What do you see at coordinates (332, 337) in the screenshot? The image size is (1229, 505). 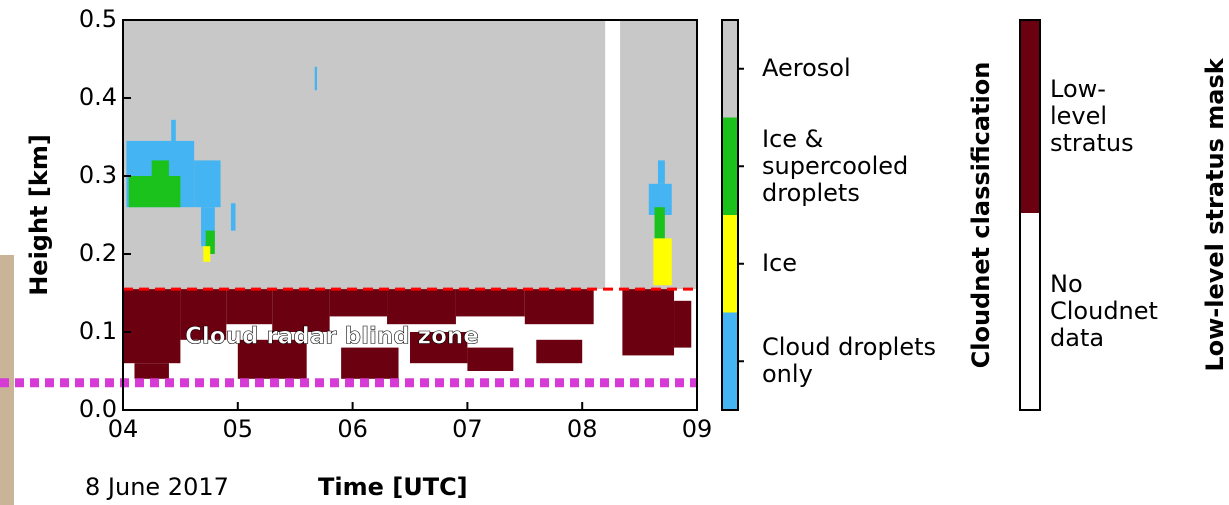 I see `annotation: Cloud radar blind zone` at bounding box center [332, 337].